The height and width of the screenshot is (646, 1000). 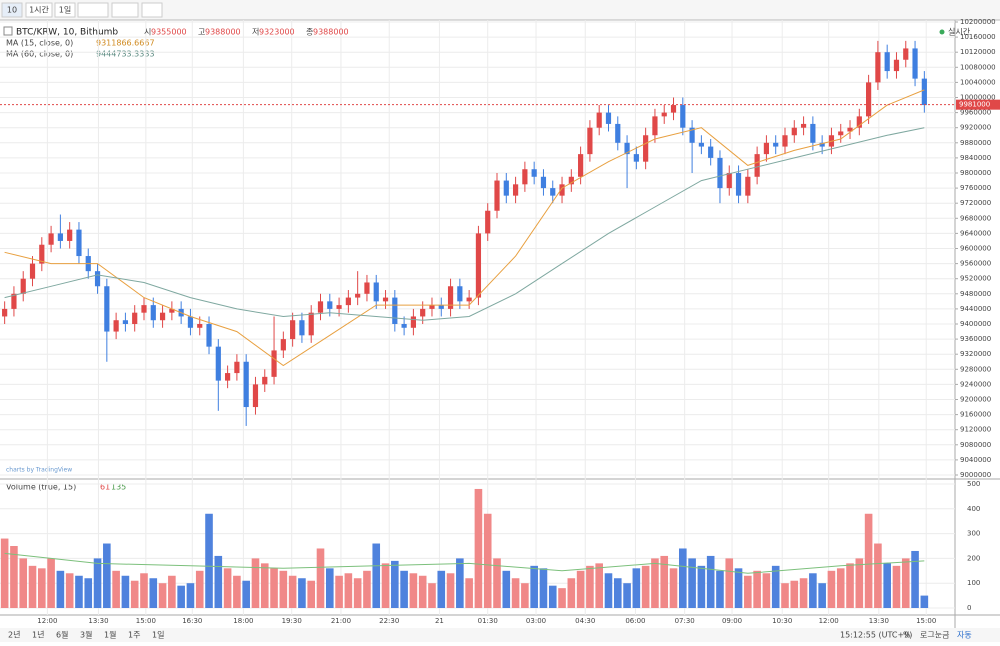 I want to click on y-tick-label: 9960000, so click(x=975, y=113).